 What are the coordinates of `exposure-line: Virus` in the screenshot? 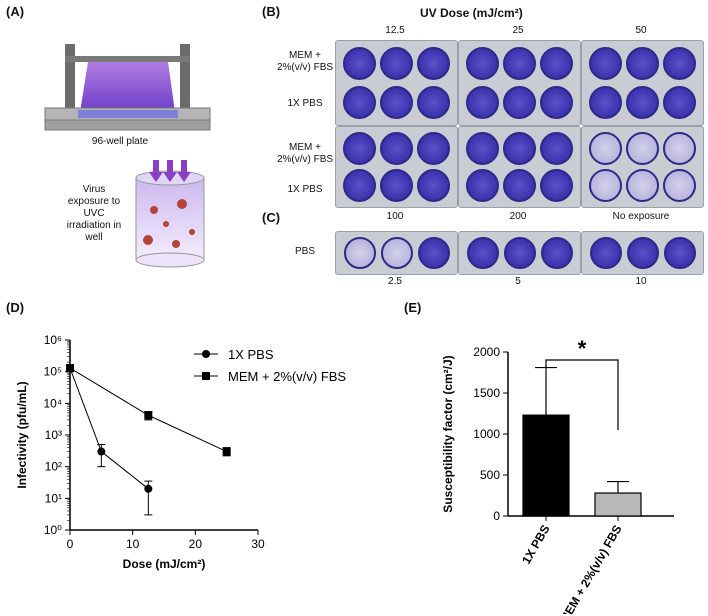 It's located at (94, 189).